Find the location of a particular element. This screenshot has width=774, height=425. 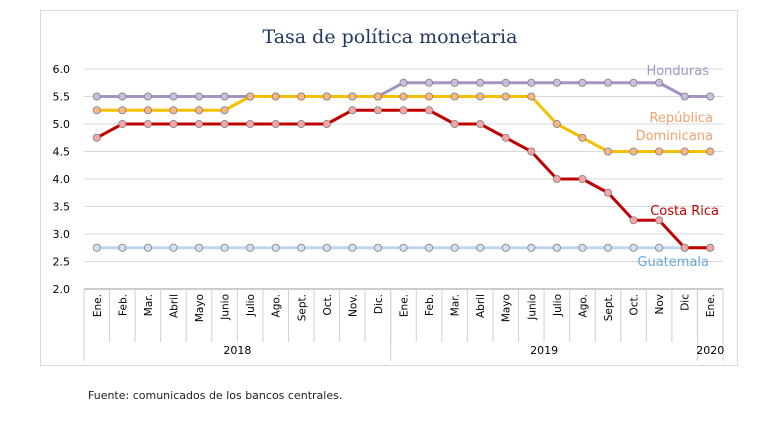

series-label: Guatemala is located at coordinates (673, 262).